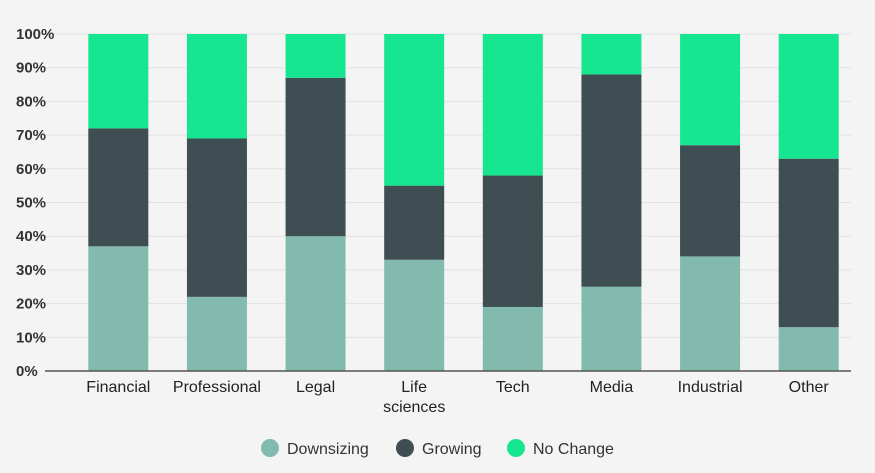  What do you see at coordinates (31, 169) in the screenshot?
I see `y-tick-label: 60%` at bounding box center [31, 169].